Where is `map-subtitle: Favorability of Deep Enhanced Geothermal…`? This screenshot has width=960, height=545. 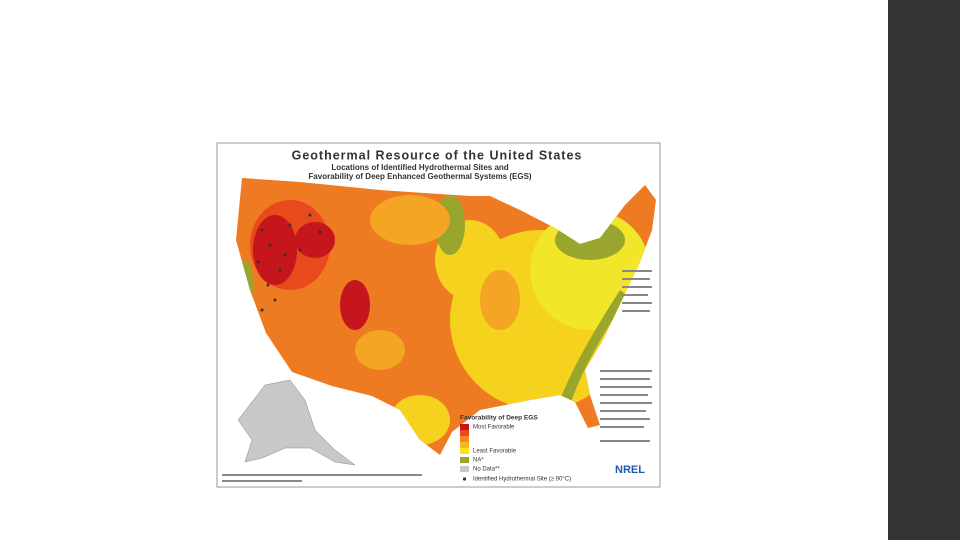
map-subtitle: Favorability of Deep Enhanced Geothermal… is located at coordinates (420, 176).